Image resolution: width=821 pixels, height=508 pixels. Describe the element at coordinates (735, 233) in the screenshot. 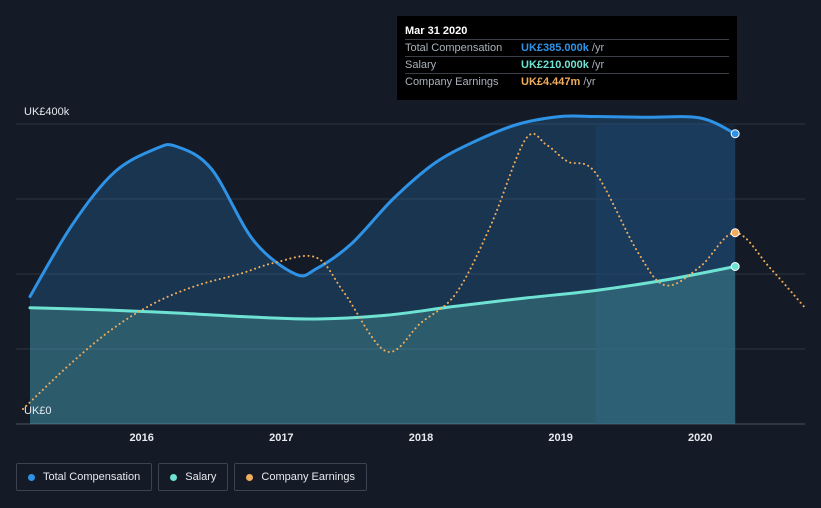

I see `marker-company-earnings` at that location.